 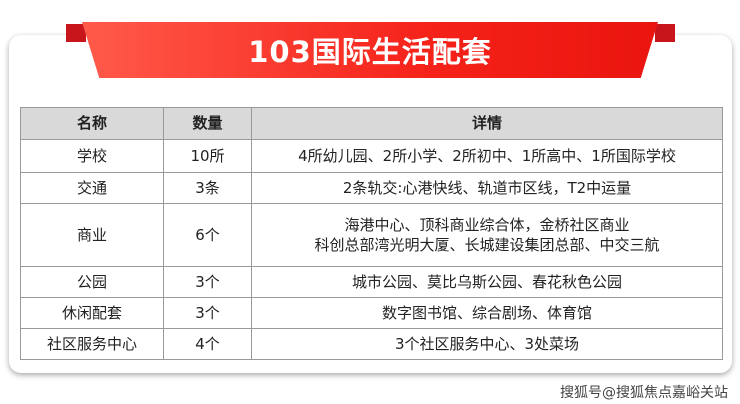 I want to click on page-title: 103国际生活配套, so click(x=370, y=52).